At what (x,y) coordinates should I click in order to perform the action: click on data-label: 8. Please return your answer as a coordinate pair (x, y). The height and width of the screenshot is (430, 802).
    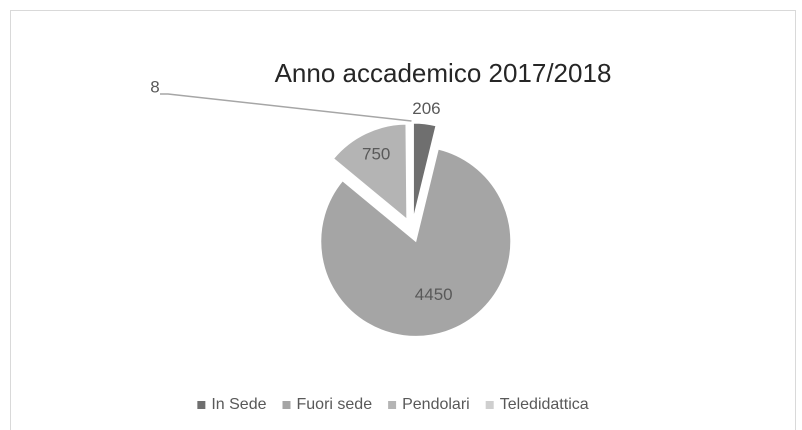
    Looking at the image, I should click on (154, 86).